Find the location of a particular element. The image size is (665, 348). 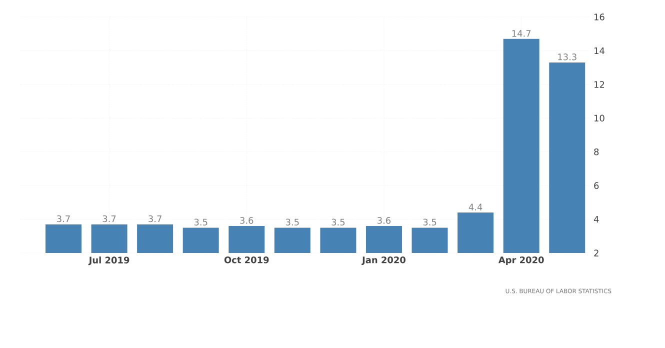

x-tick-label: Jan 2020 is located at coordinates (384, 260).